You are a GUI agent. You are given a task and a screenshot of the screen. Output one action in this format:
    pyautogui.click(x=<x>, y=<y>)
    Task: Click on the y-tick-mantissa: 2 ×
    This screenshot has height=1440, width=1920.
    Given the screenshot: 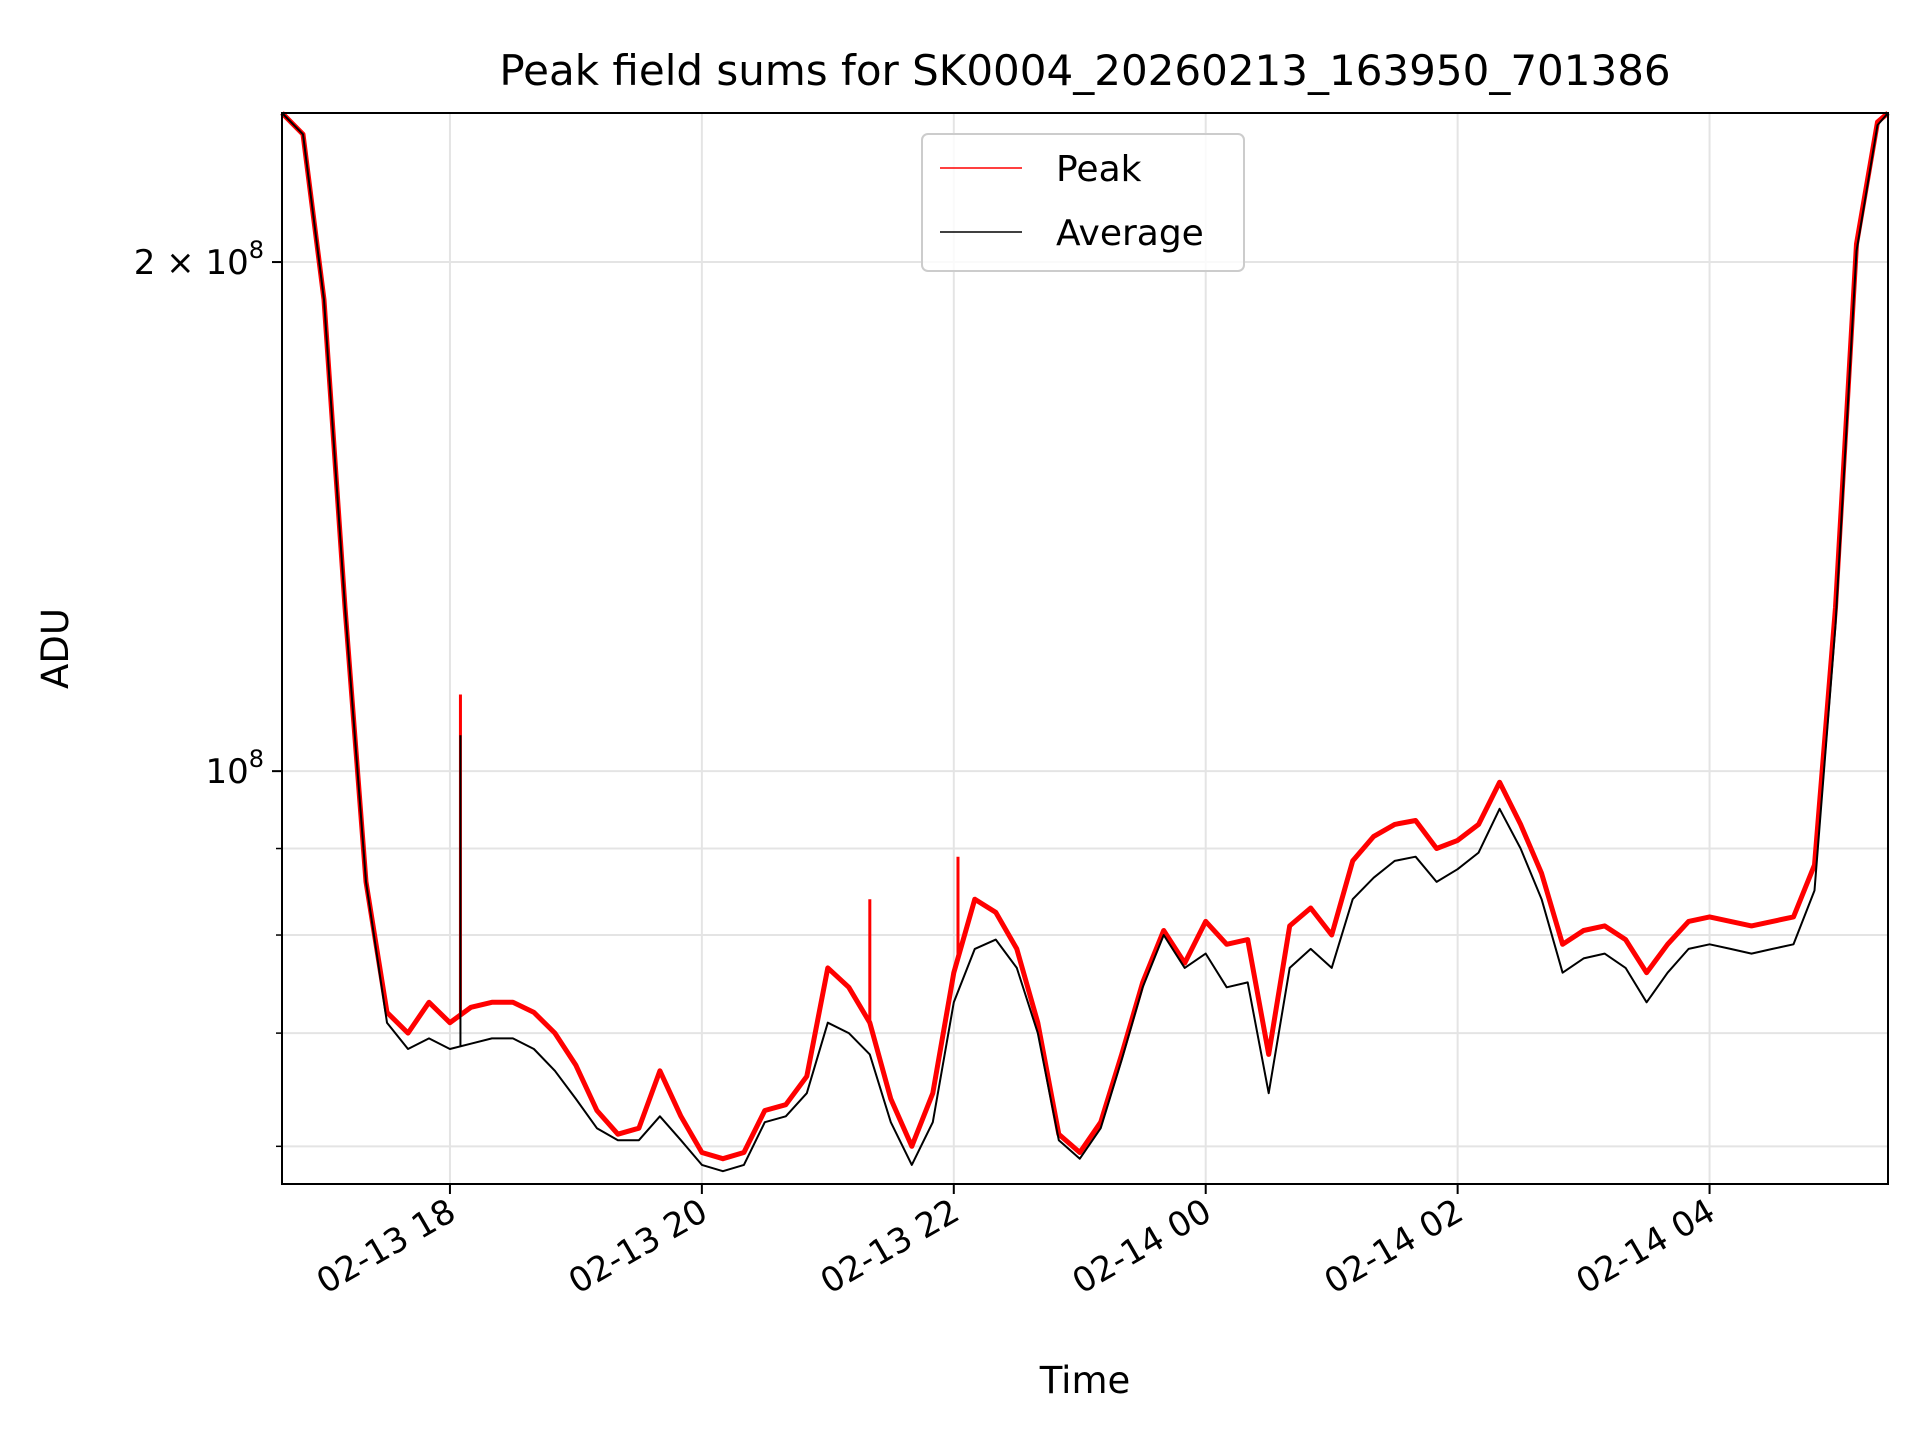 What is the action you would take?
    pyautogui.click(x=170, y=263)
    